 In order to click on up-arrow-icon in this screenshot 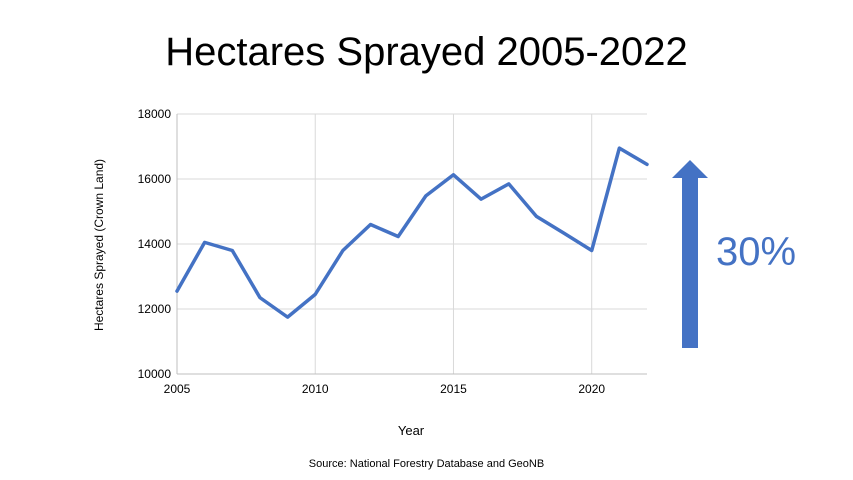, I will do `click(690, 254)`.